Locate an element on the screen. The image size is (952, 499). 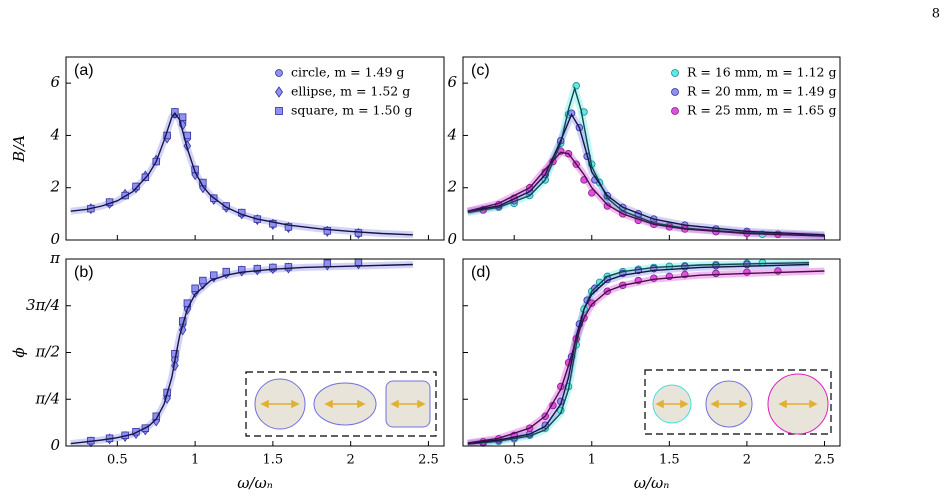
y-axis-label: ϕ is located at coordinates (19, 352).